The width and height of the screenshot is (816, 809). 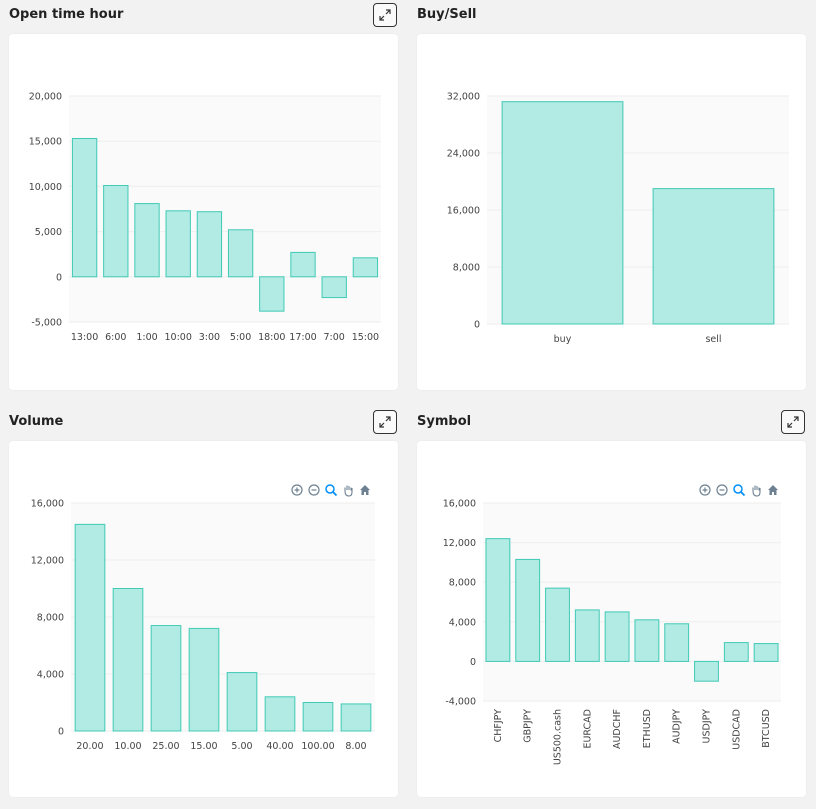 I want to click on bar-7:00, so click(x=334, y=287).